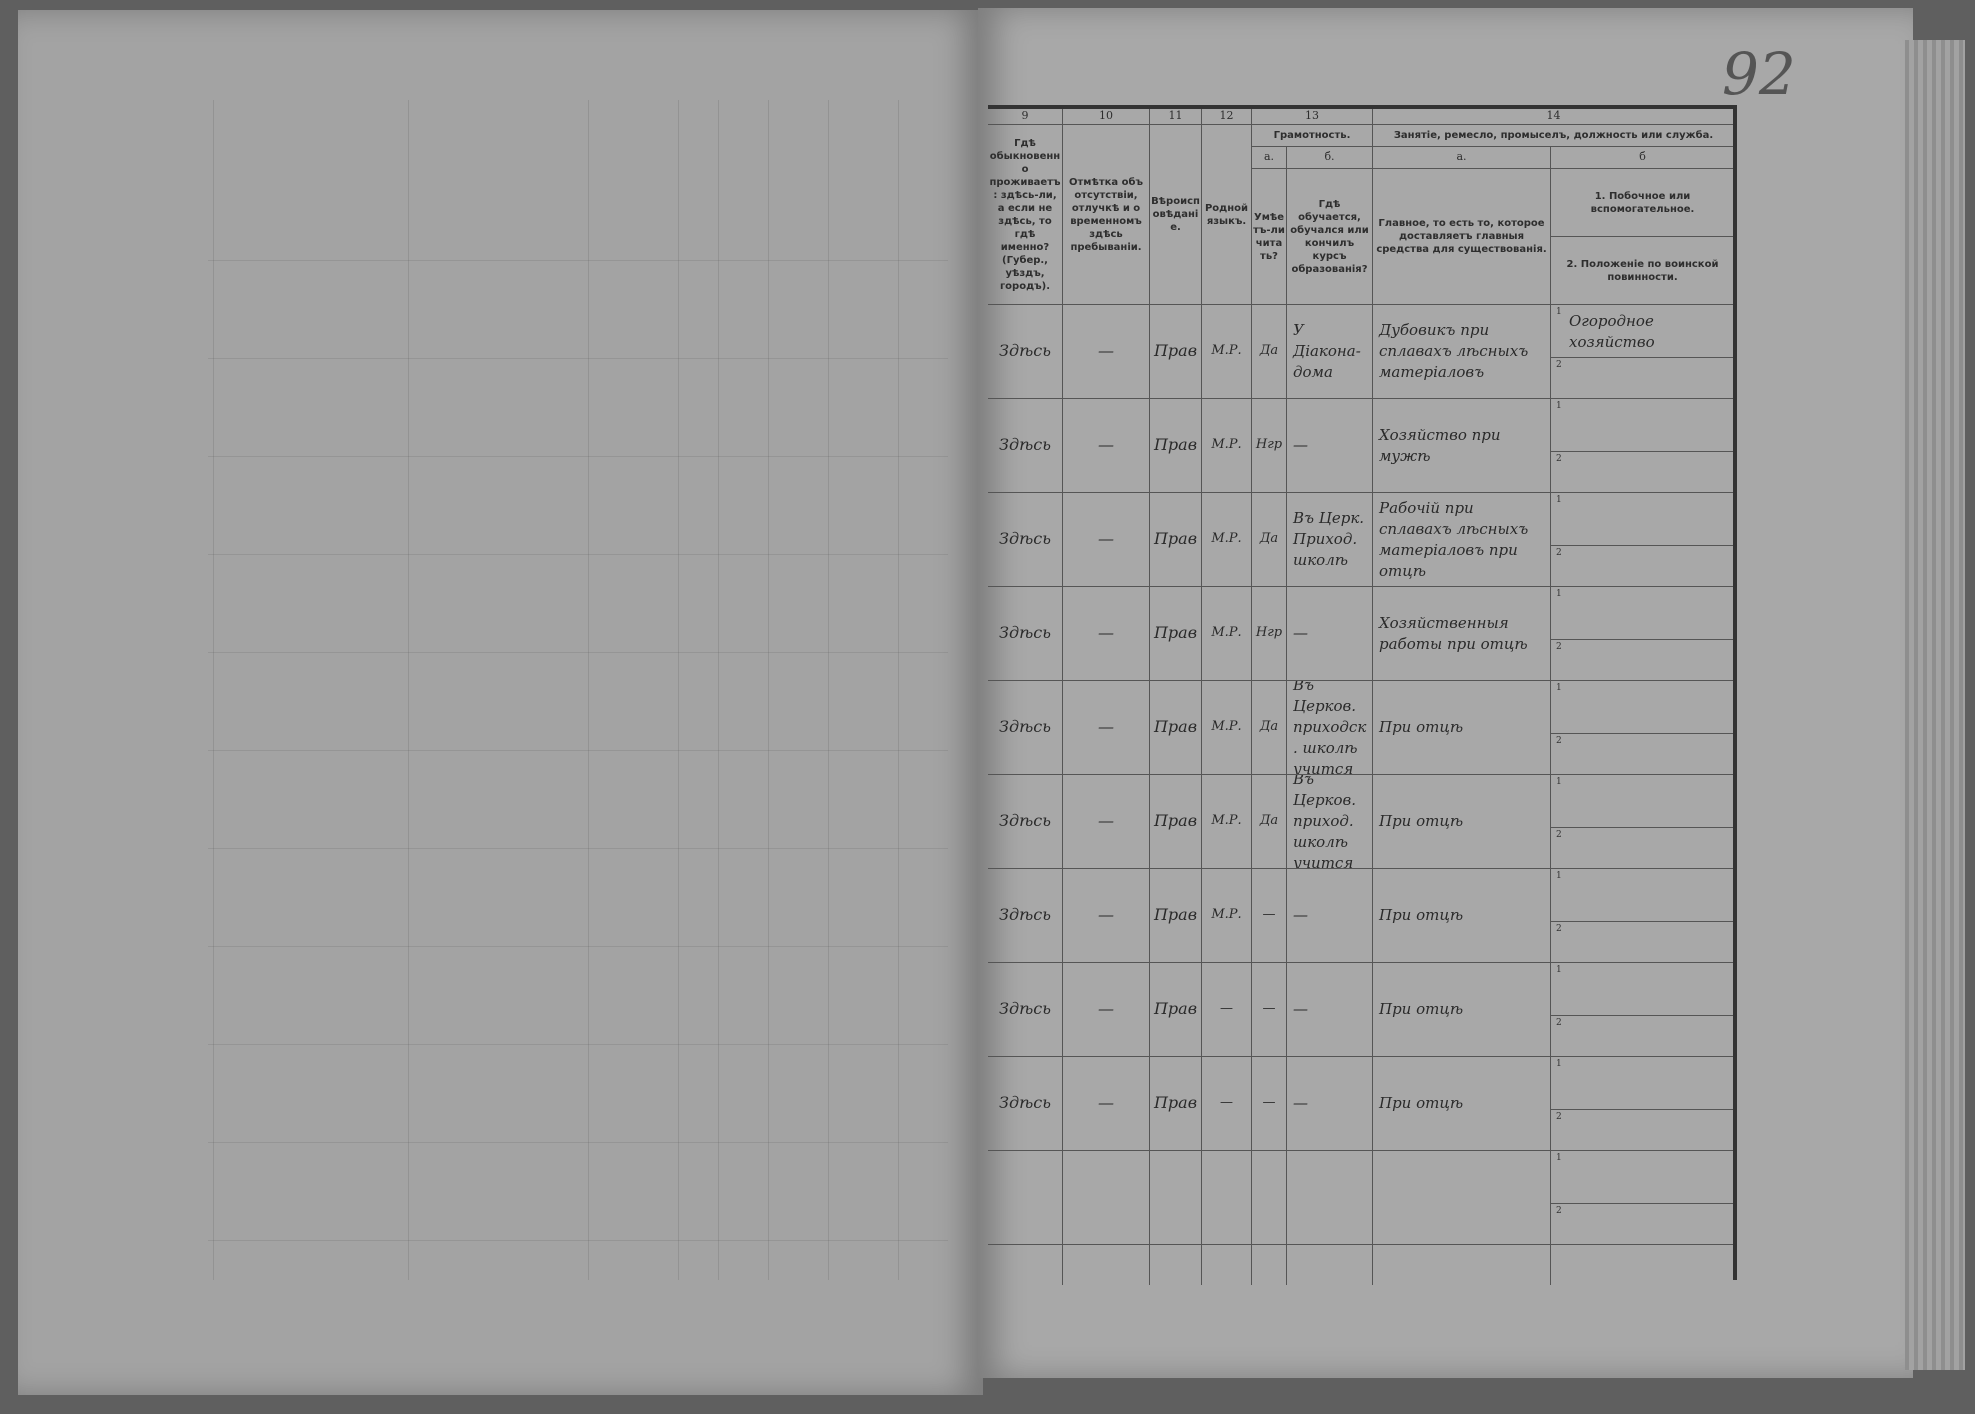 The height and width of the screenshot is (1414, 1975). I want to click on column-number-col10: 10, so click(1106, 117).